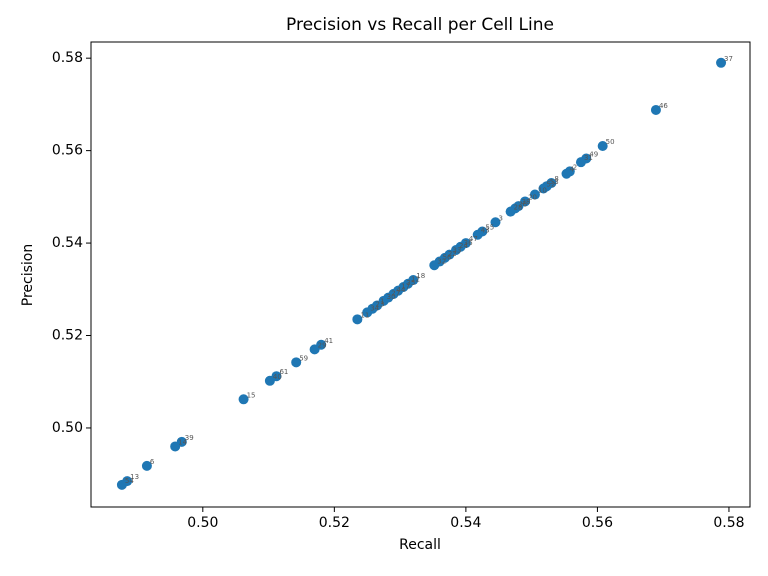  What do you see at coordinates (303, 358) in the screenshot?
I see `point-label: 59` at bounding box center [303, 358].